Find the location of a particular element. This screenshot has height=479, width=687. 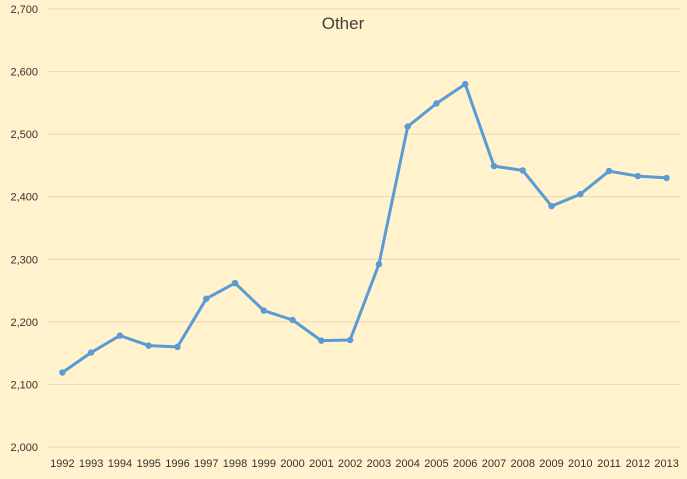

data-point-2009 is located at coordinates (551, 206).